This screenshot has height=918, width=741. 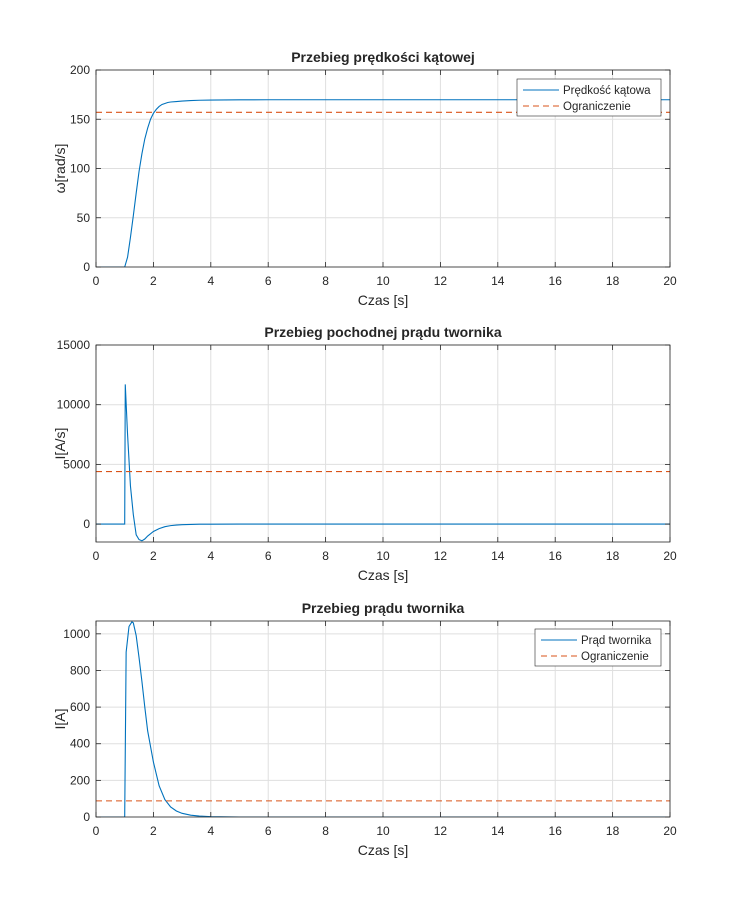 I want to click on legend: Prąd twornika Ograniczenie, so click(x=598, y=647).